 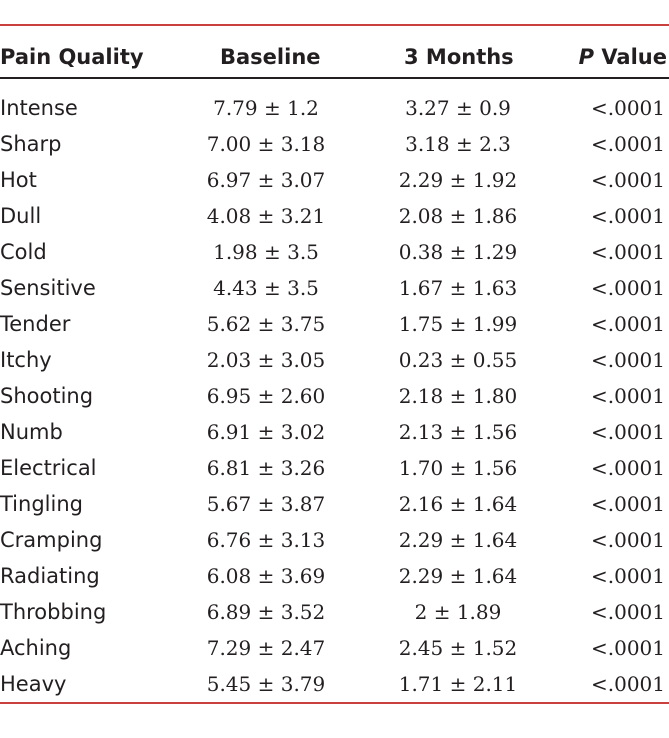 What do you see at coordinates (26, 360) in the screenshot?
I see `pain-quality-cell: Itchy` at bounding box center [26, 360].